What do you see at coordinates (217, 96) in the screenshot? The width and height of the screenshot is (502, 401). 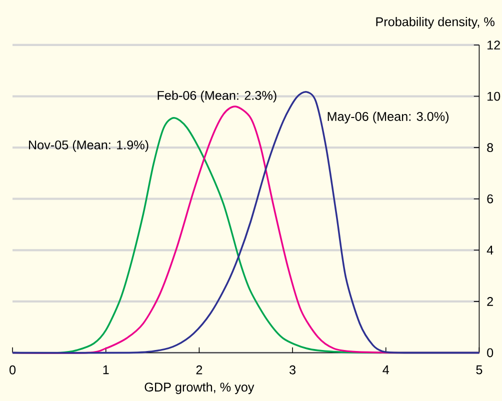 I see `series-label: Feb-06 (Mean: 2.3%)` at bounding box center [217, 96].